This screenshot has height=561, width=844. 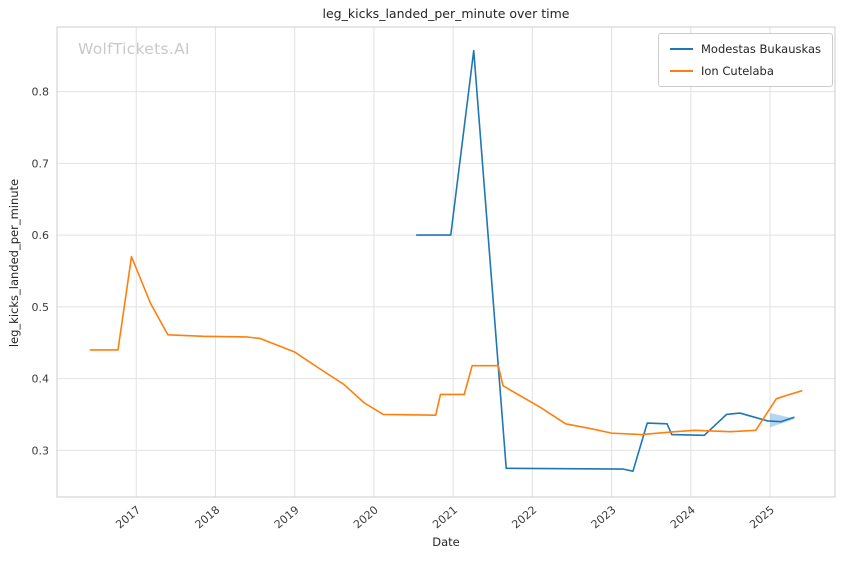 What do you see at coordinates (745, 60) in the screenshot?
I see `legend: Modestas Bukauskas Ion Cutelaba` at bounding box center [745, 60].